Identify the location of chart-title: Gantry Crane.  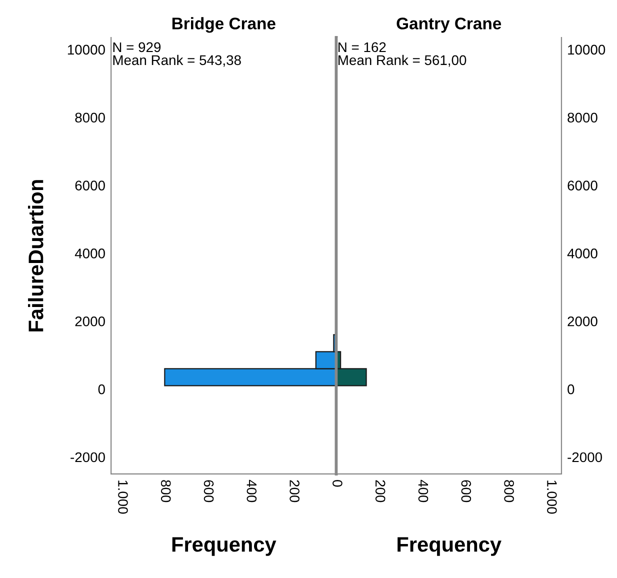
(449, 25).